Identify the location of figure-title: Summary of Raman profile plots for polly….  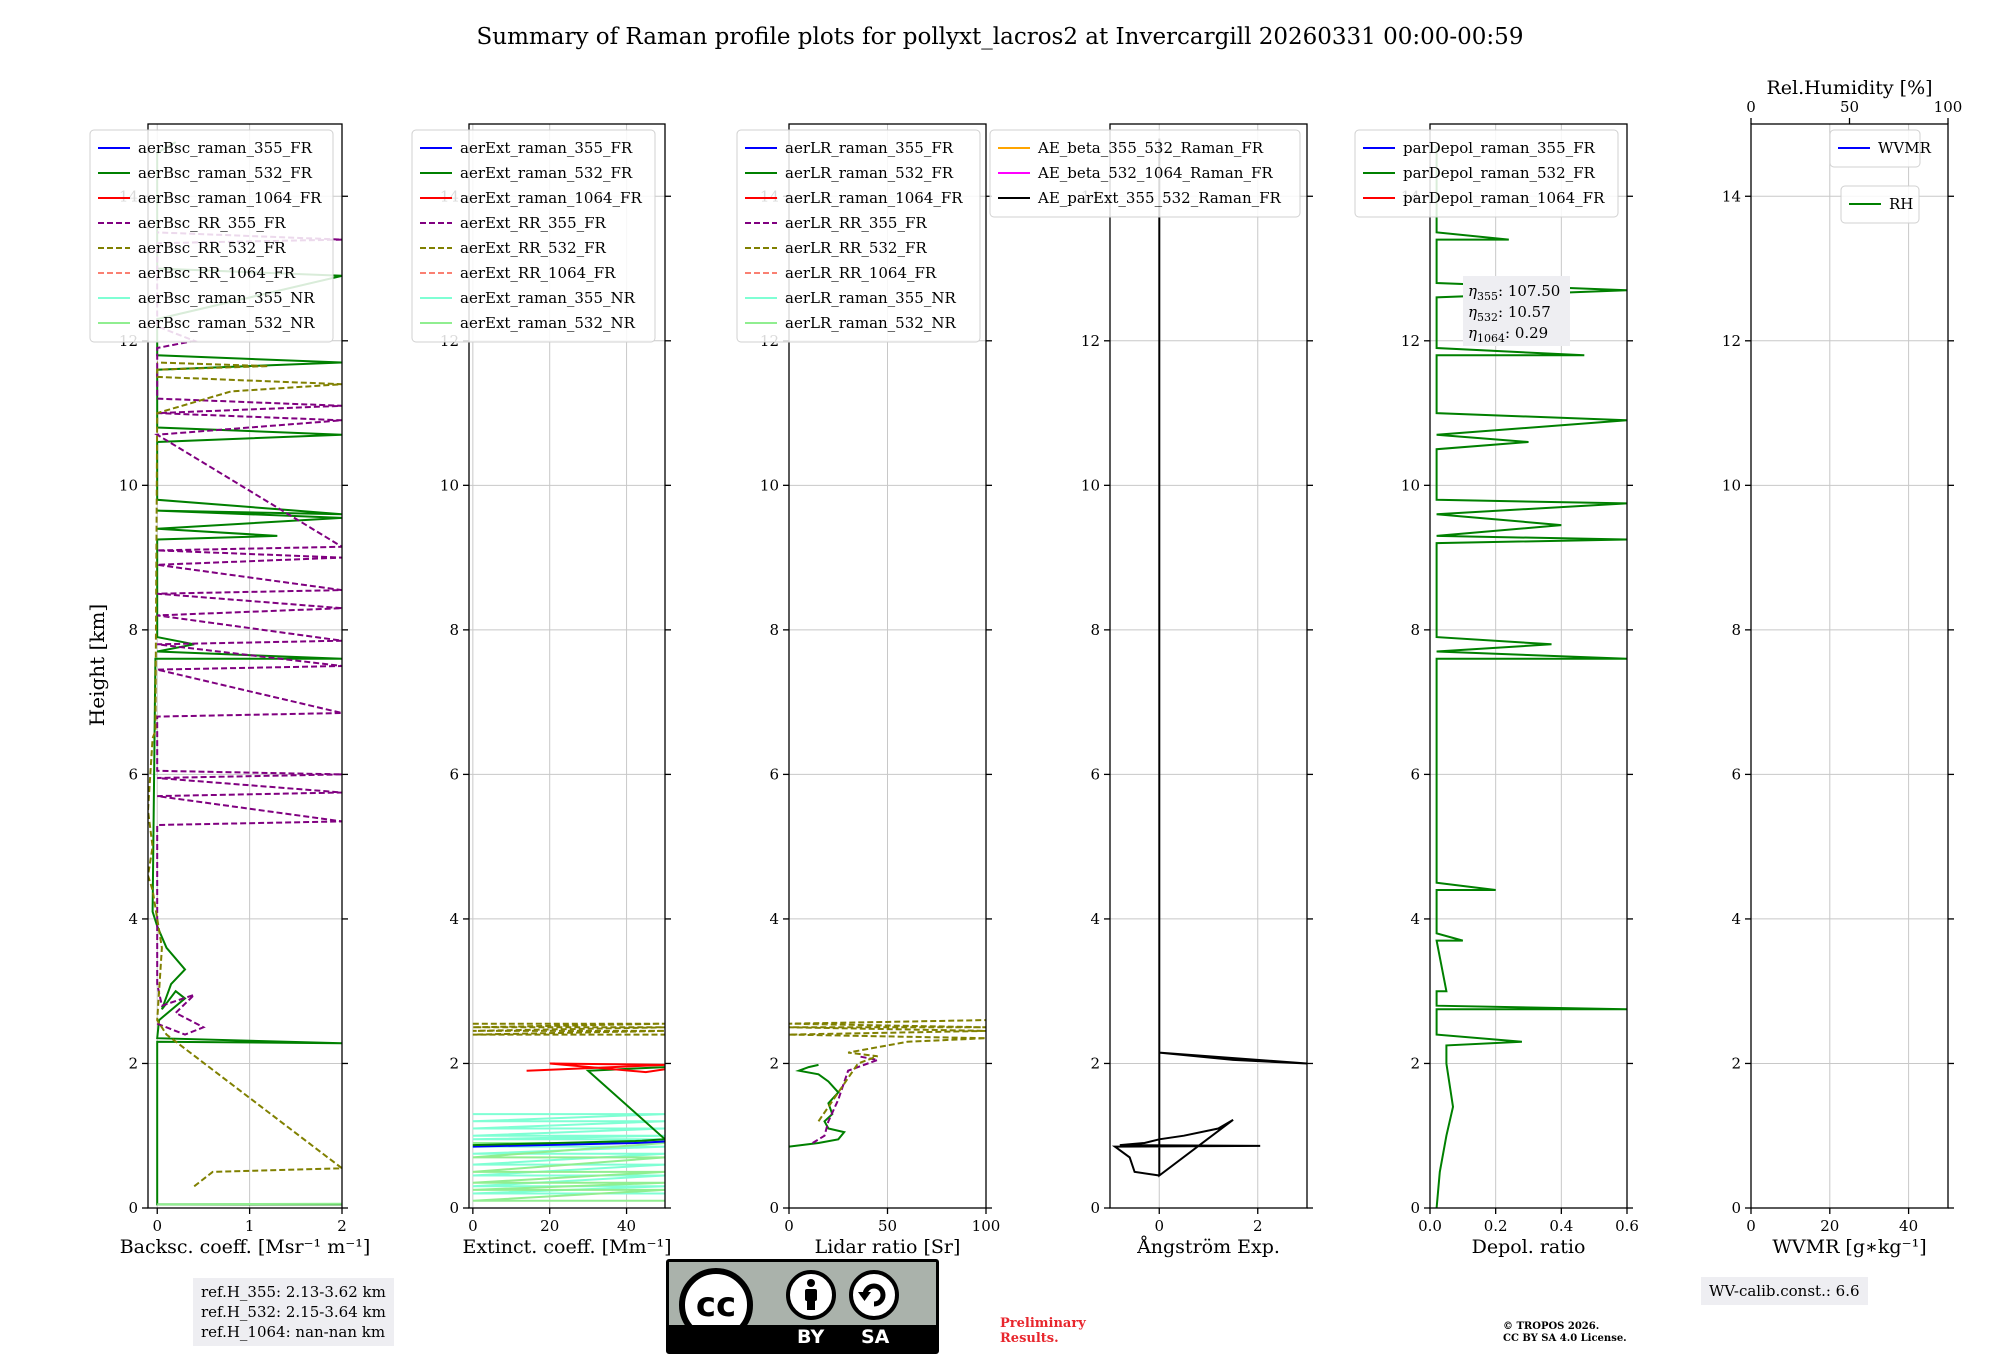
(1000, 37).